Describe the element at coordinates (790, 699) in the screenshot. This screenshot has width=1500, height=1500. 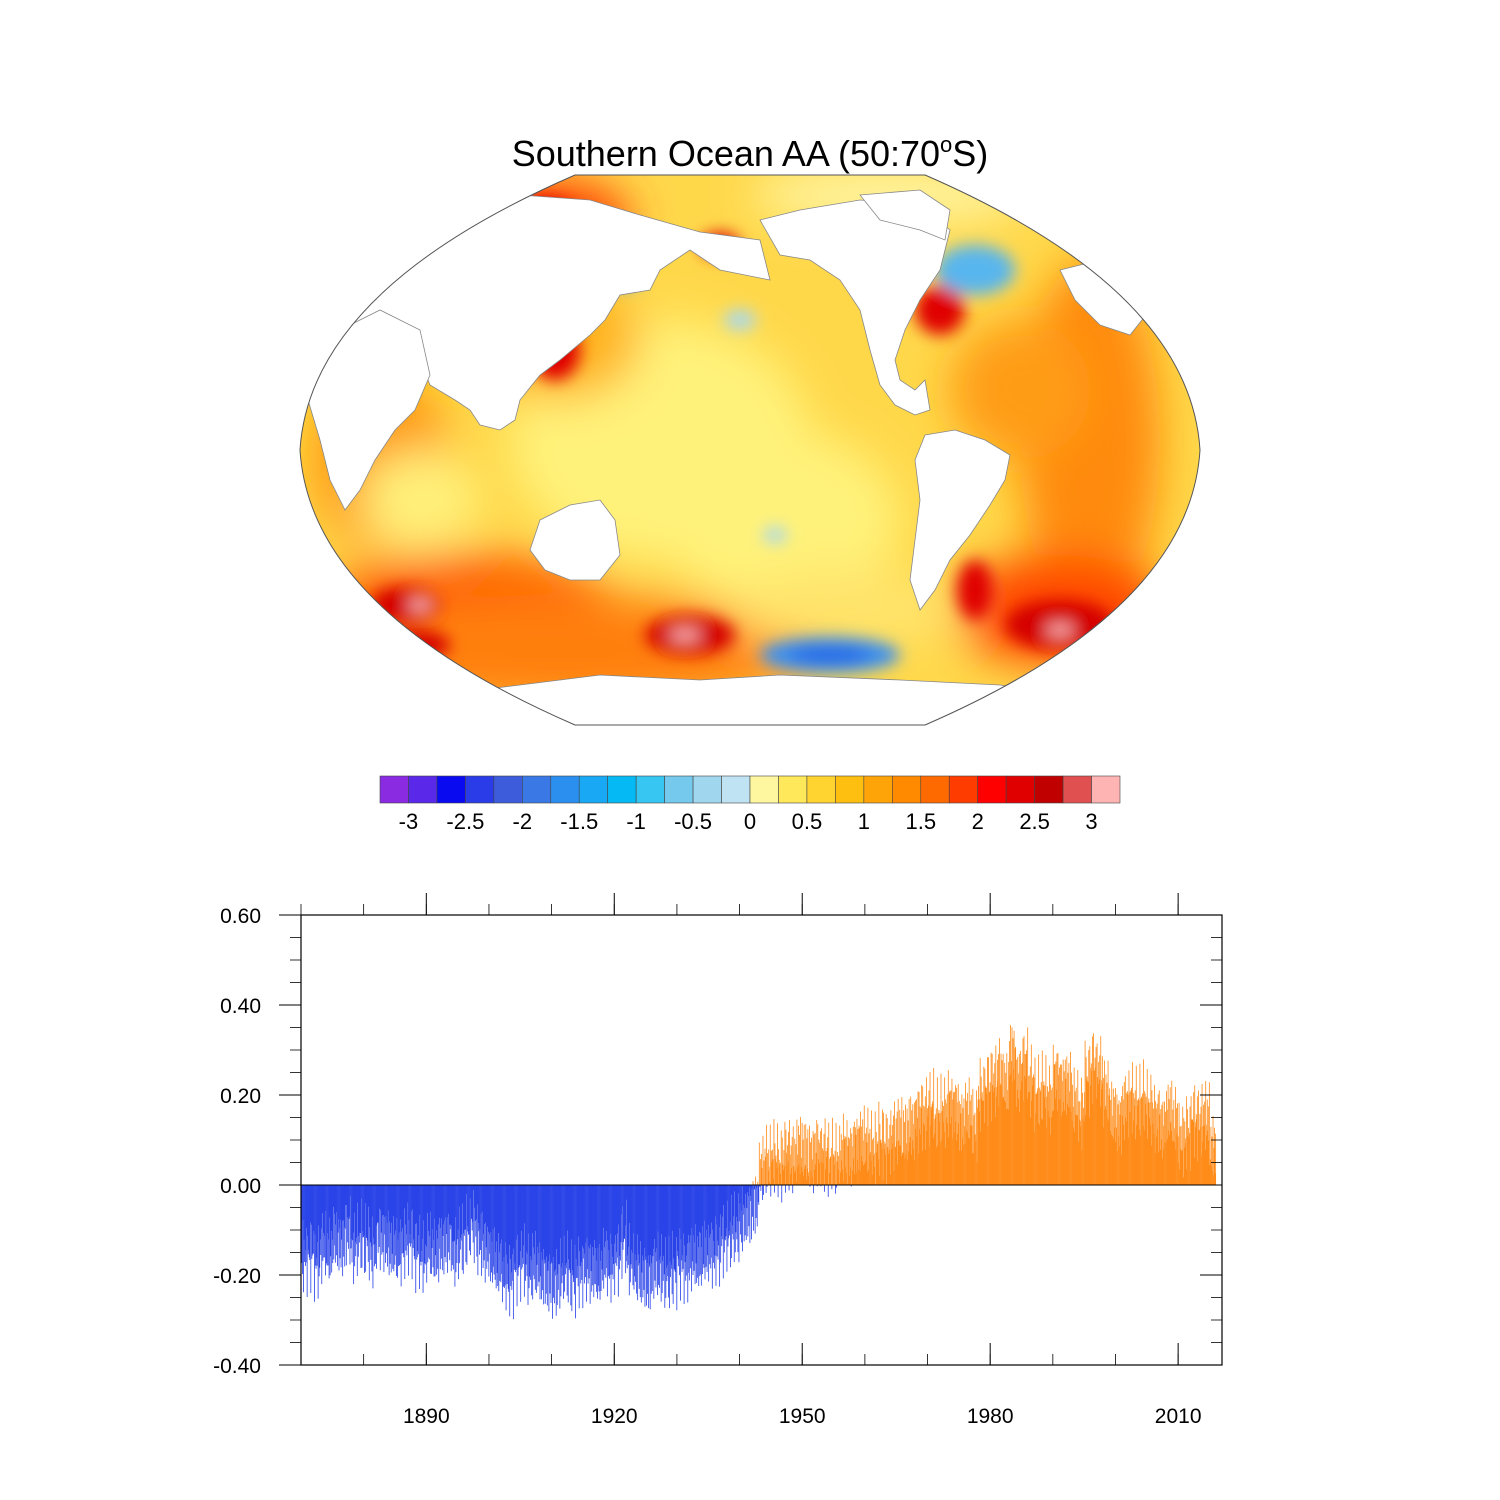
I see `antarctica-landmass` at that location.